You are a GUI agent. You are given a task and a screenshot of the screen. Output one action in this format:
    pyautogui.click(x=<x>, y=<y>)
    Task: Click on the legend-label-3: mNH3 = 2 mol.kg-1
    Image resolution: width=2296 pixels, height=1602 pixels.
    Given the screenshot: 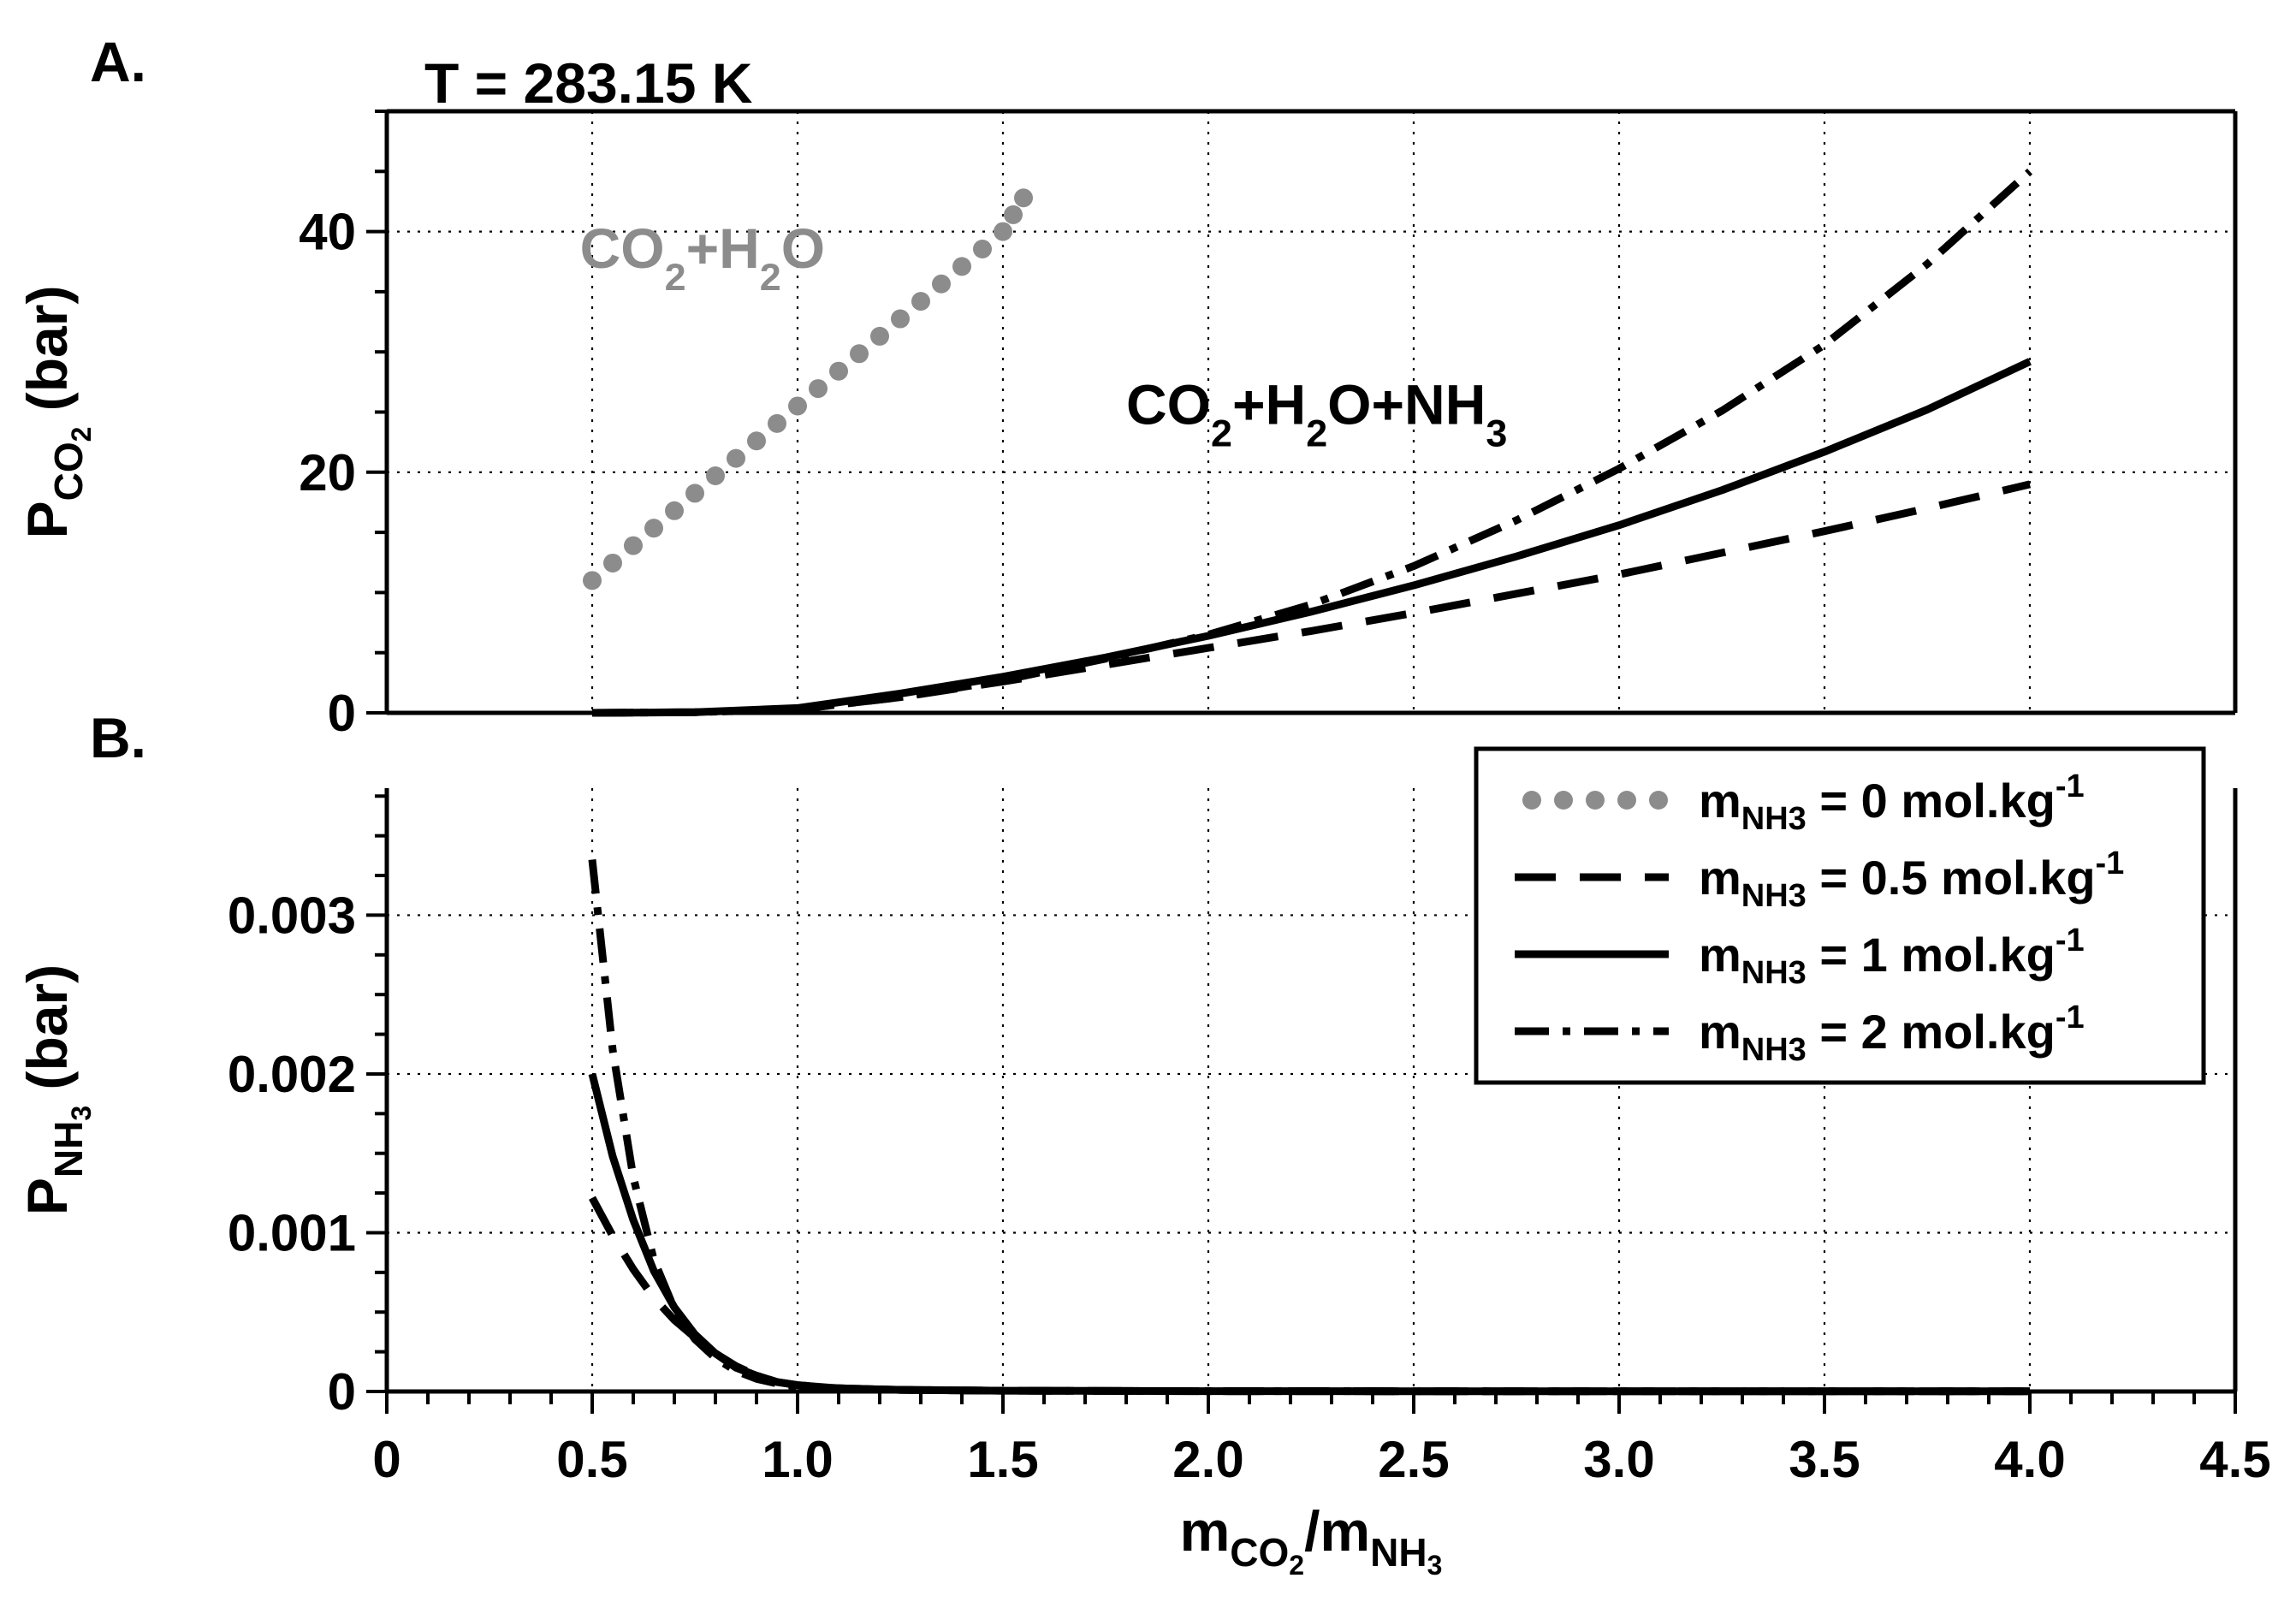 What is the action you would take?
    pyautogui.click(x=1892, y=1034)
    